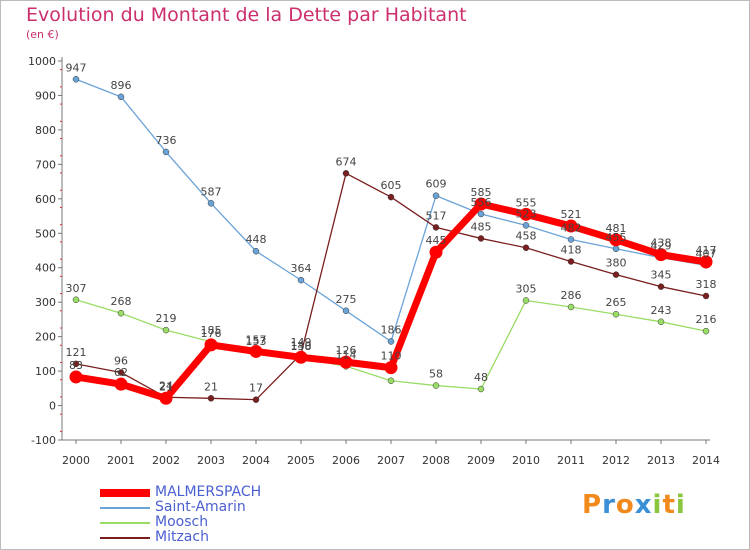 The height and width of the screenshot is (550, 750). I want to click on data-label-moosch: 185, so click(211, 330).